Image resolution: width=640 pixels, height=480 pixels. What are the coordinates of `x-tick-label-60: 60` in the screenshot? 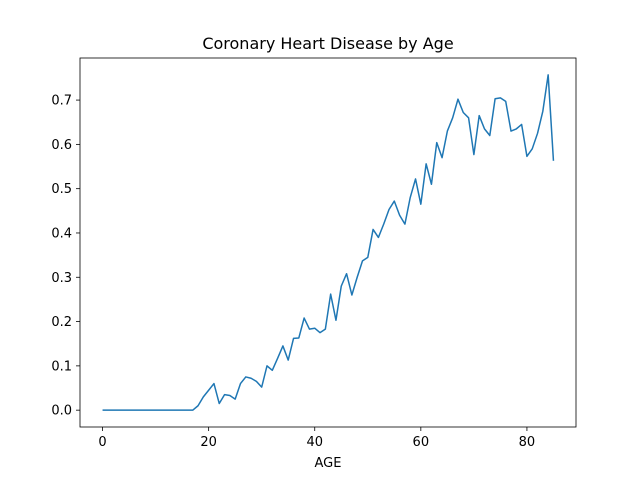 It's located at (421, 442).